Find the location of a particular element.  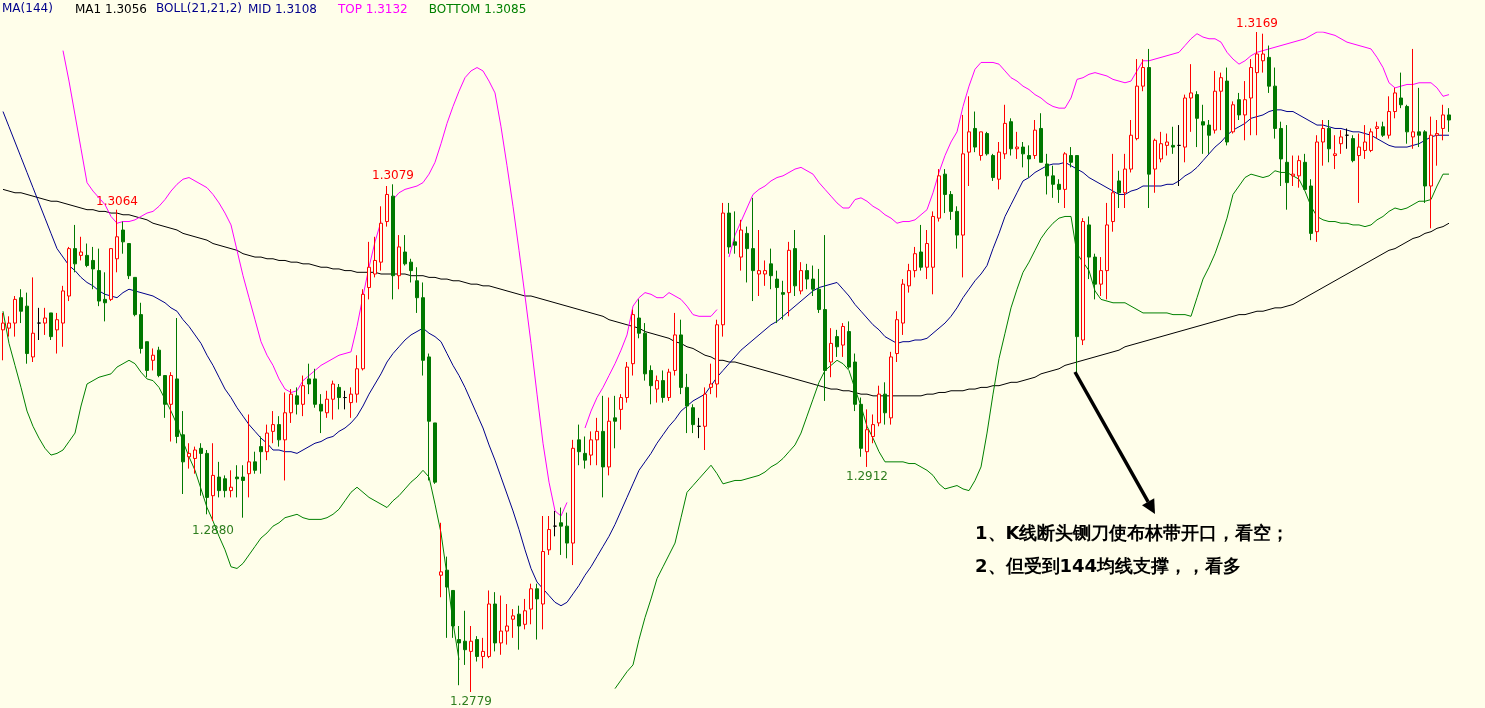

text: TOP 1.3132 is located at coordinates (372, 9).